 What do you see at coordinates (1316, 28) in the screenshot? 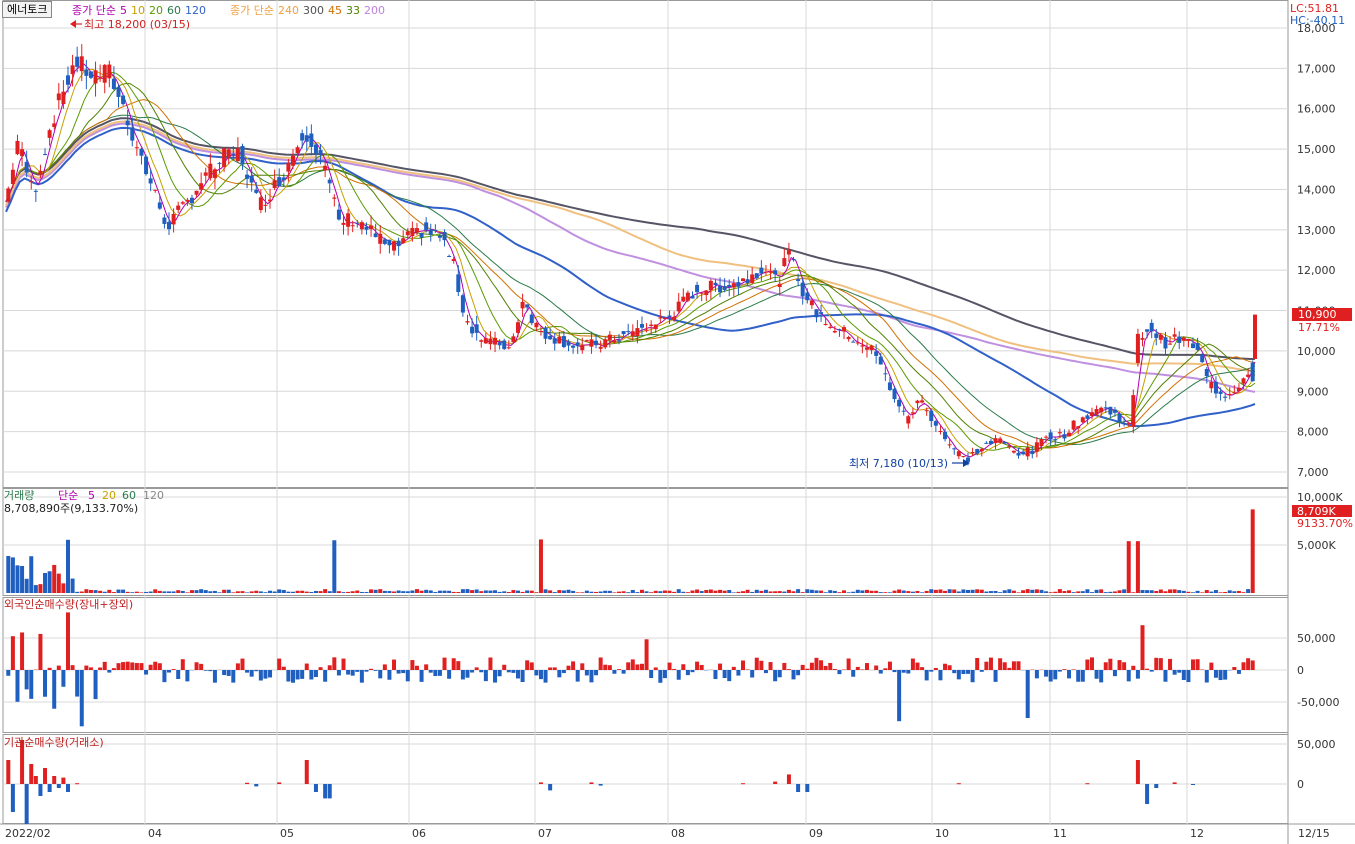
I see `price-tick-label: 18,000` at bounding box center [1316, 28].